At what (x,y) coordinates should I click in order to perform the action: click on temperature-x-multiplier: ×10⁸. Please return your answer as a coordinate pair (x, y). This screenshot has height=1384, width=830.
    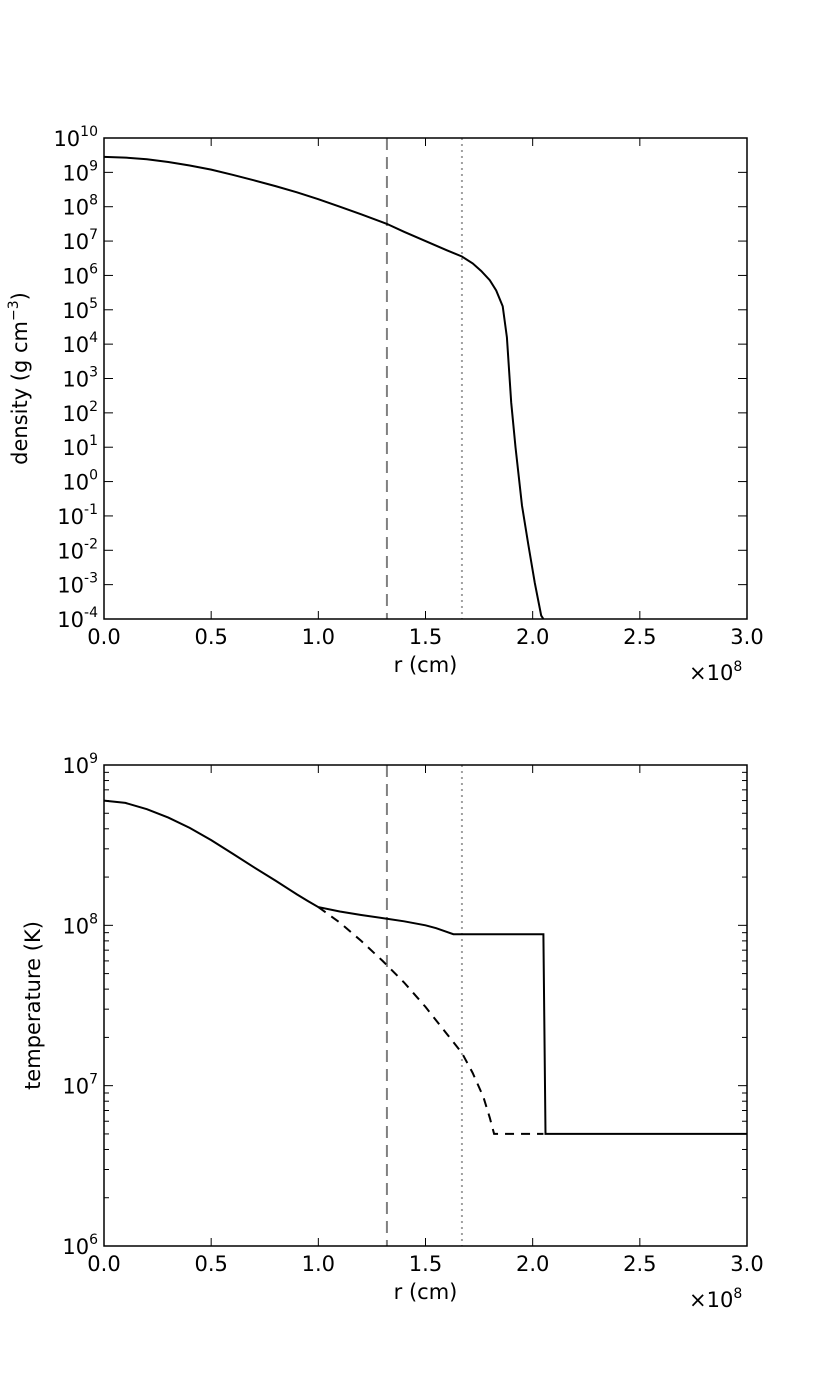
    Looking at the image, I should click on (715, 1299).